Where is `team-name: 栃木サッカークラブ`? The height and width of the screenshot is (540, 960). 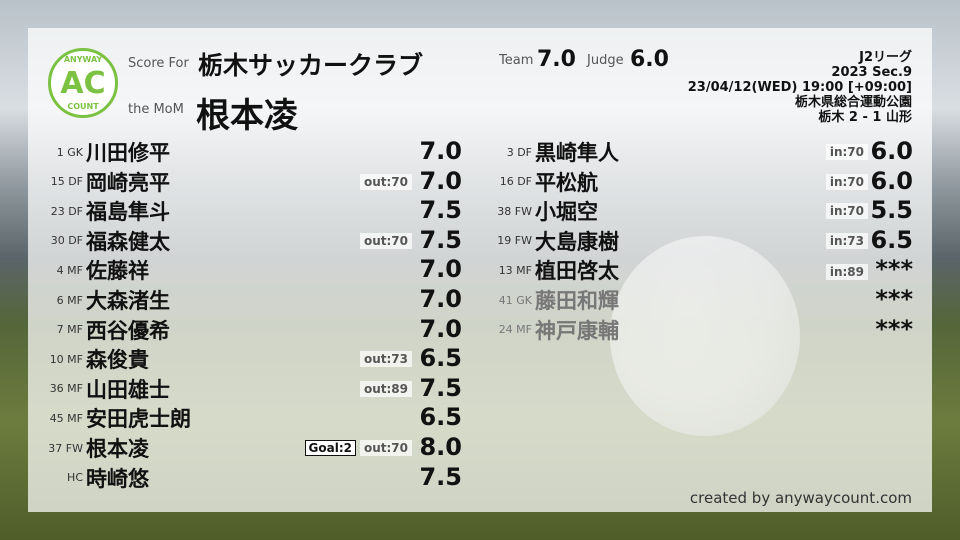 team-name: 栃木サッカークラブ is located at coordinates (311, 65).